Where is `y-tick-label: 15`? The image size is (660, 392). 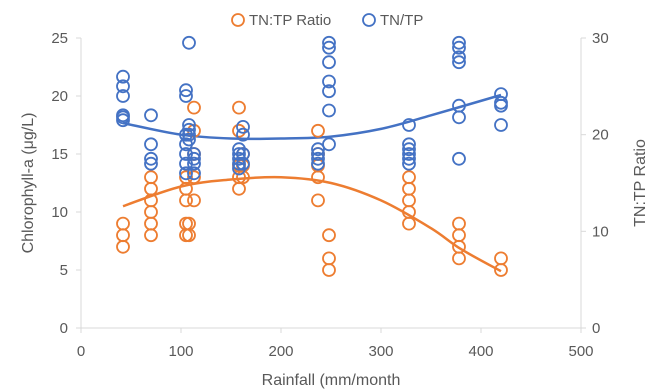 y-tick-label: 15 is located at coordinates (59, 154).